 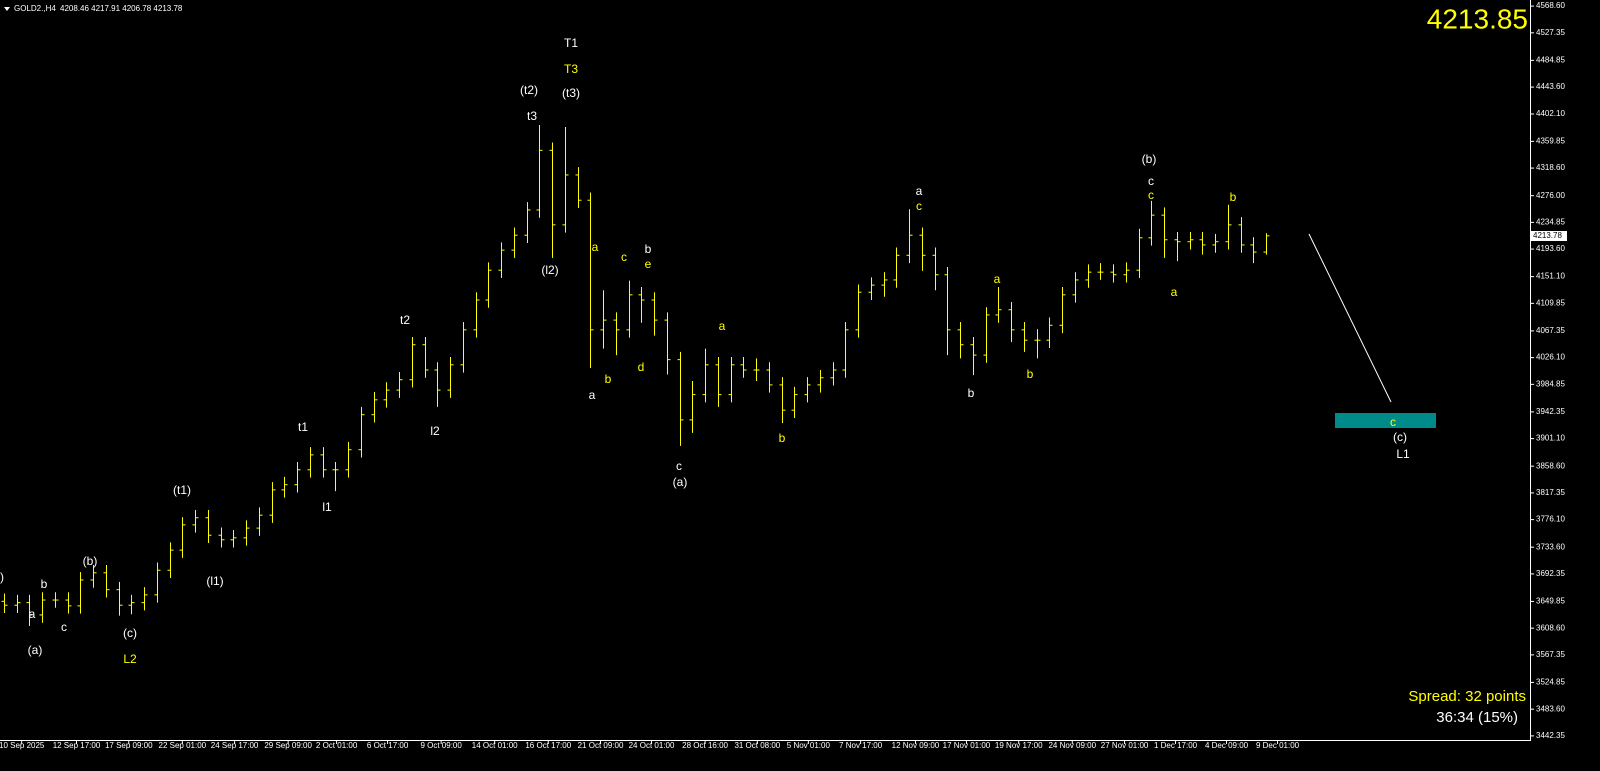 What do you see at coordinates (1125, 745) in the screenshot?
I see `x-tick-label: 27 Nov 01:00` at bounding box center [1125, 745].